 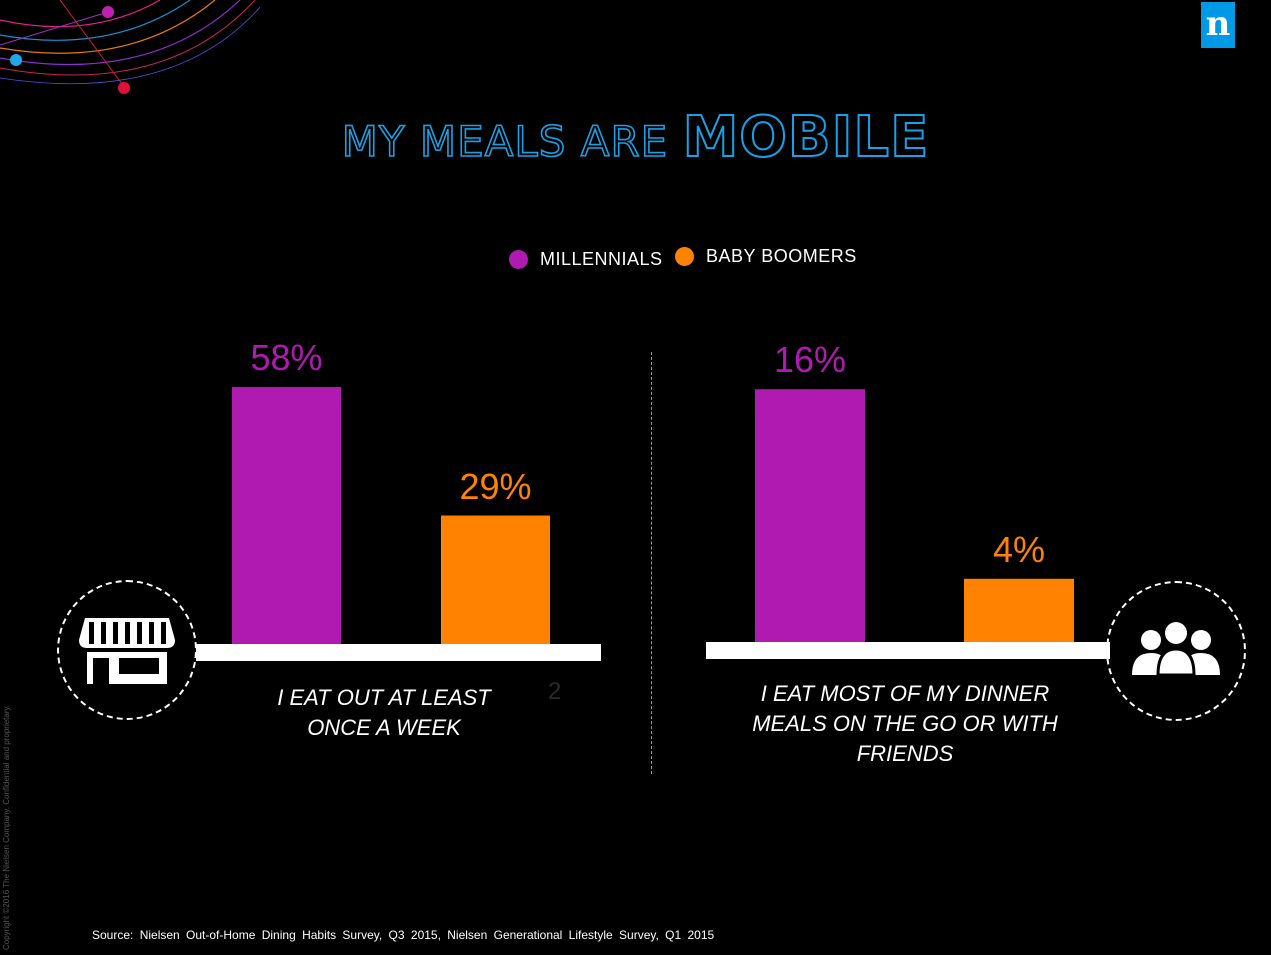 I want to click on group-of-people-icon-circle, so click(x=1176, y=651).